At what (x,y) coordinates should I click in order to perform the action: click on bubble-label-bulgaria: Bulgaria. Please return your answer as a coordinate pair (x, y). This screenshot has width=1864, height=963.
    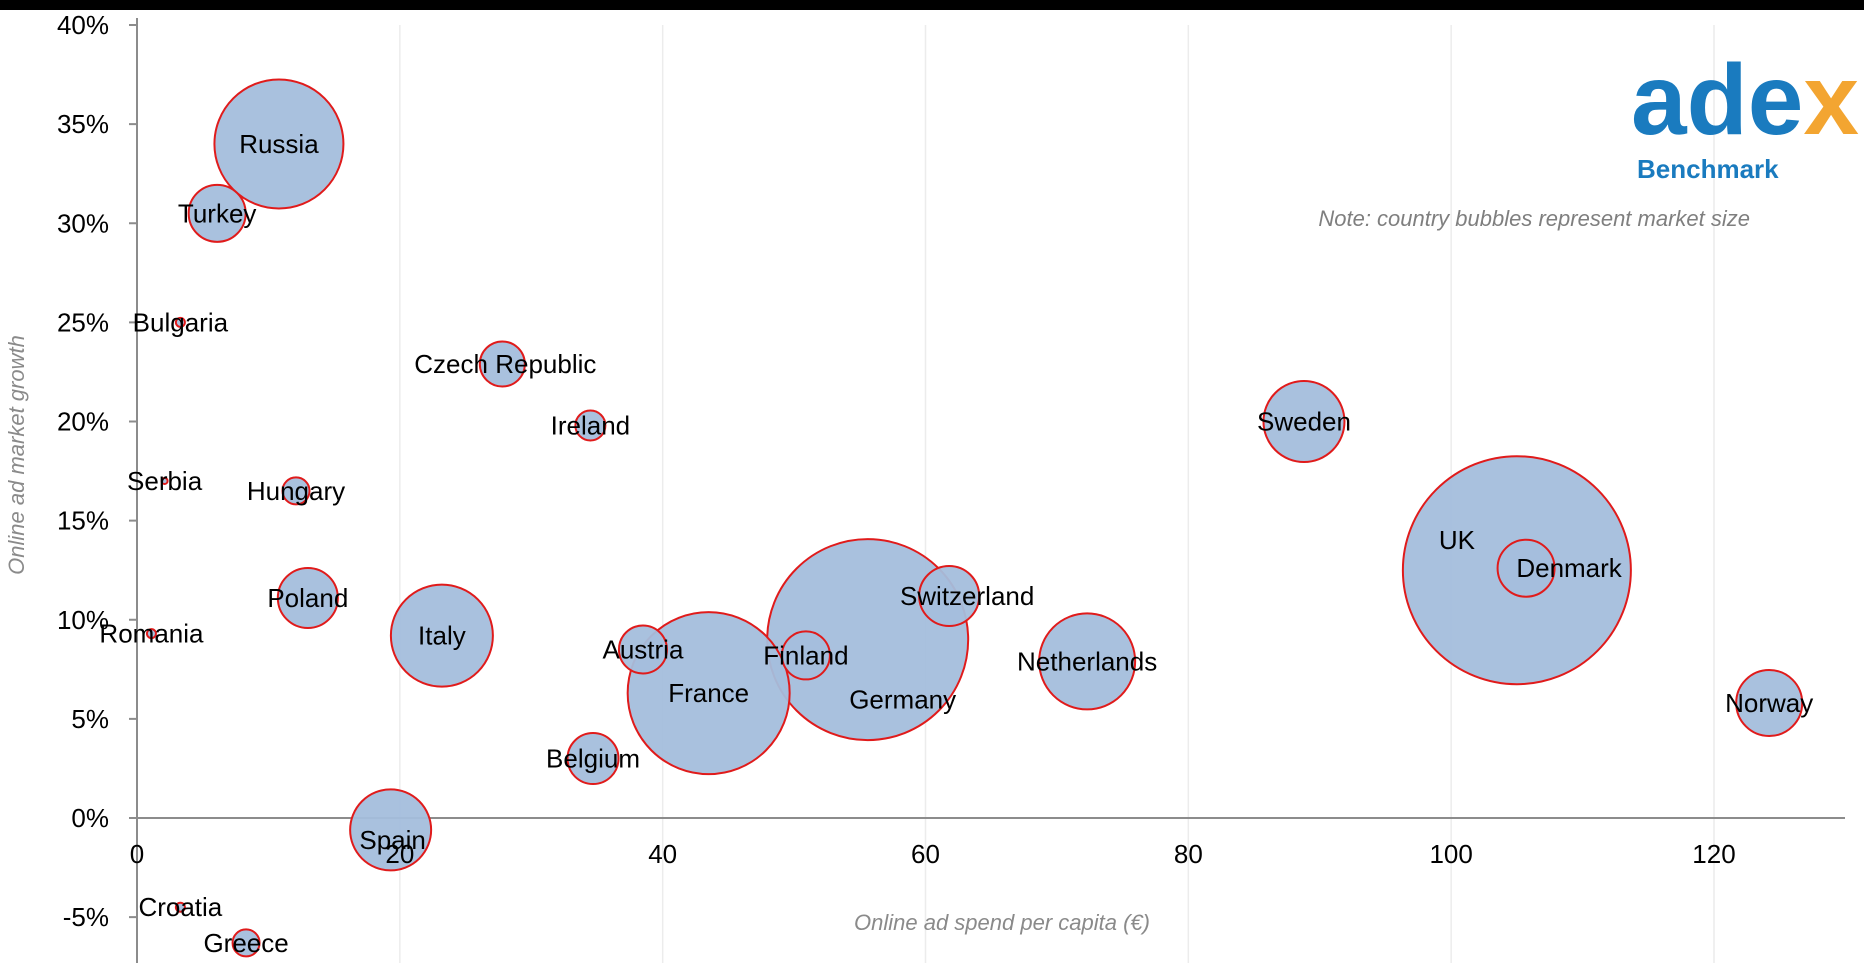
    Looking at the image, I should click on (181, 322).